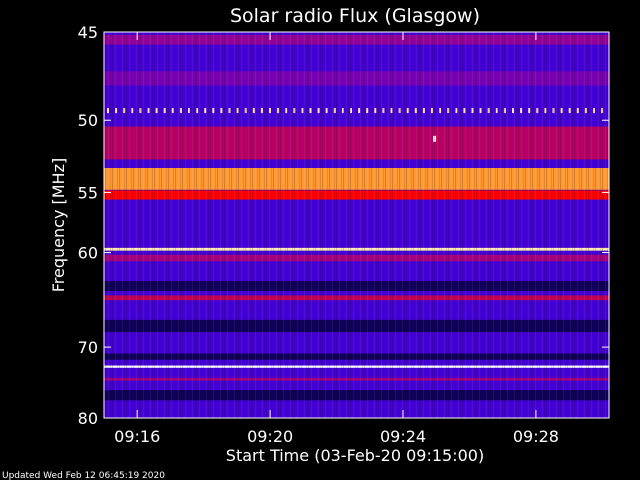  I want to click on y-tick-label: 55, so click(88, 192).